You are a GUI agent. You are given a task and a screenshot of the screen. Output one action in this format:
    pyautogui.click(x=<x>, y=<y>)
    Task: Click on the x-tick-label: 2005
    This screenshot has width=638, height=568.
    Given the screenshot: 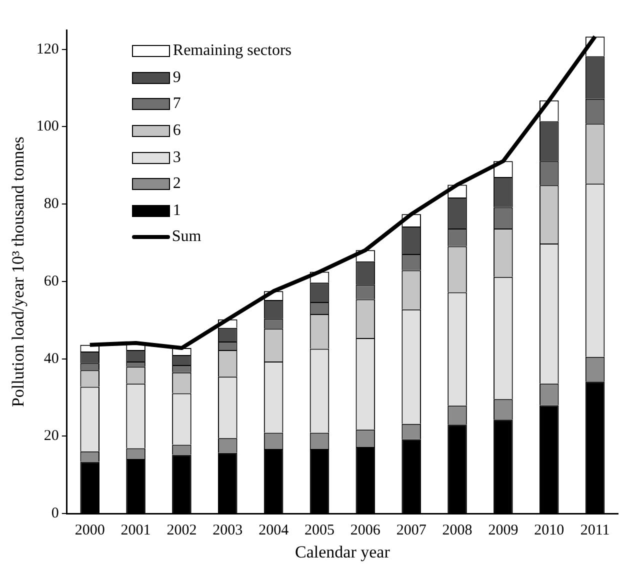 What is the action you would take?
    pyautogui.click(x=319, y=530)
    